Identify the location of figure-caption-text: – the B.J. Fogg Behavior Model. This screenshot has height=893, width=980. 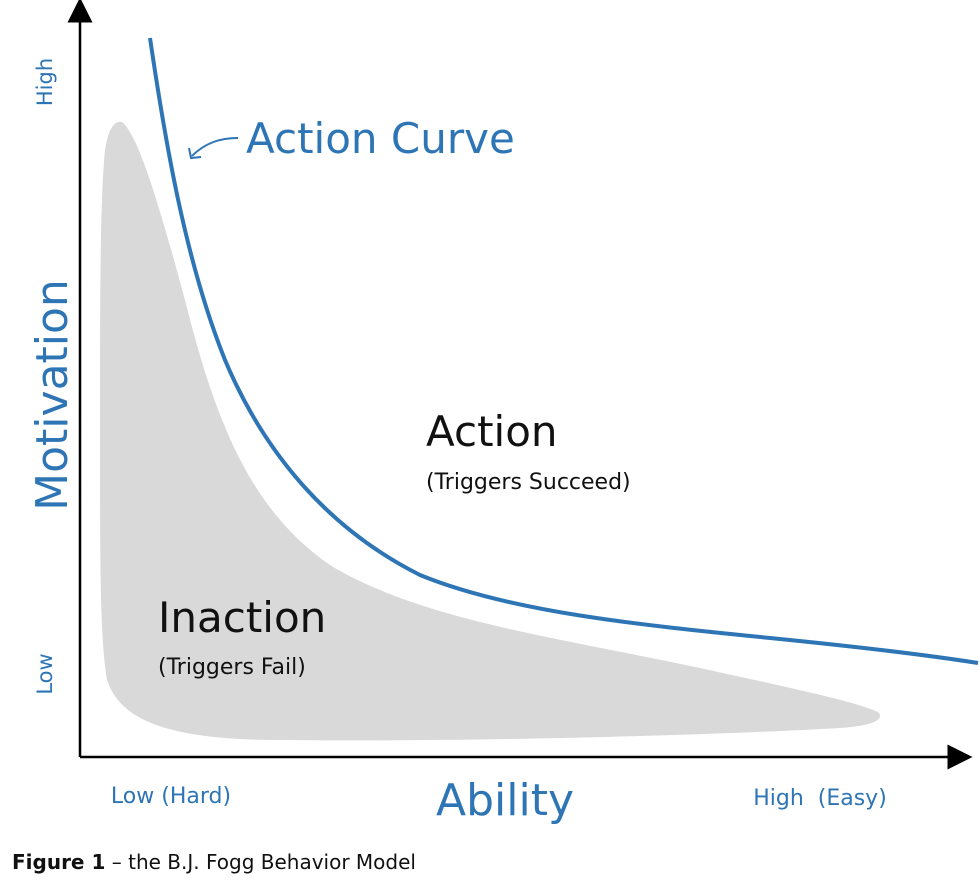
(260, 862).